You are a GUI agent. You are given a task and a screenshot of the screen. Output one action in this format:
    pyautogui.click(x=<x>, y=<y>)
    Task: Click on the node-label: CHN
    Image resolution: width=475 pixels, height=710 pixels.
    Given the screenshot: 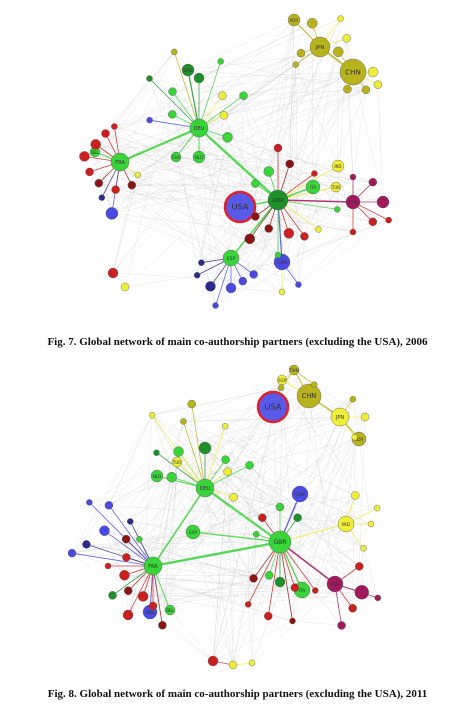 What is the action you would take?
    pyautogui.click(x=309, y=396)
    